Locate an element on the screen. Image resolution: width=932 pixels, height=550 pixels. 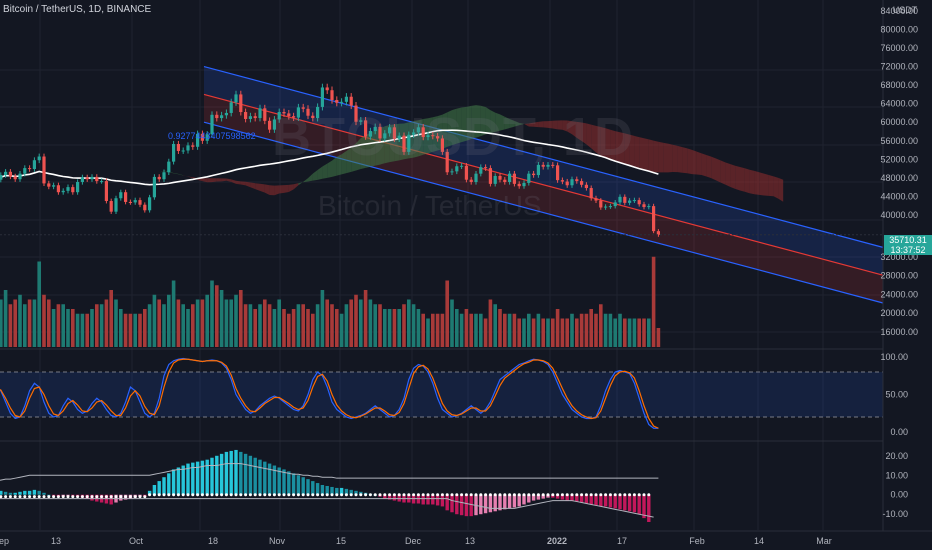
price-tick-label: 52000.00 is located at coordinates (899, 159).